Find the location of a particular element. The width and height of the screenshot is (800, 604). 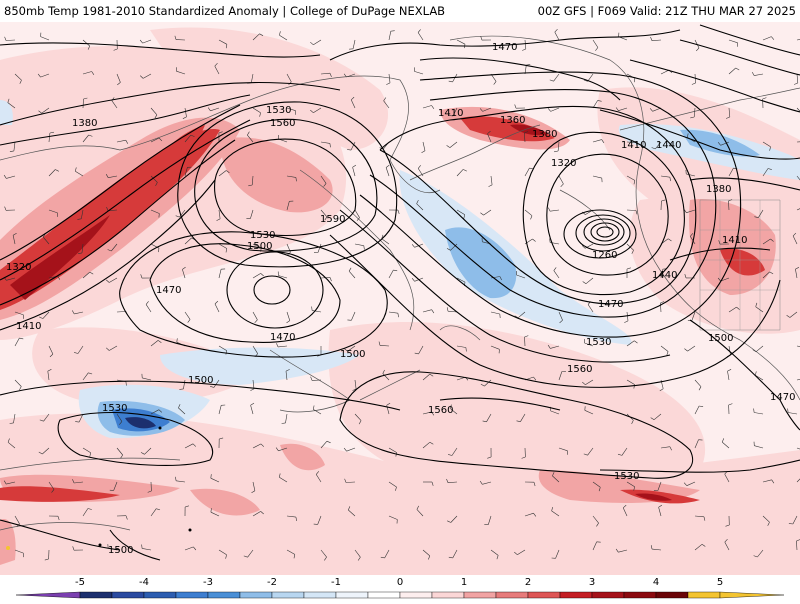

colorbar-tick-label: -3 is located at coordinates (208, 582).